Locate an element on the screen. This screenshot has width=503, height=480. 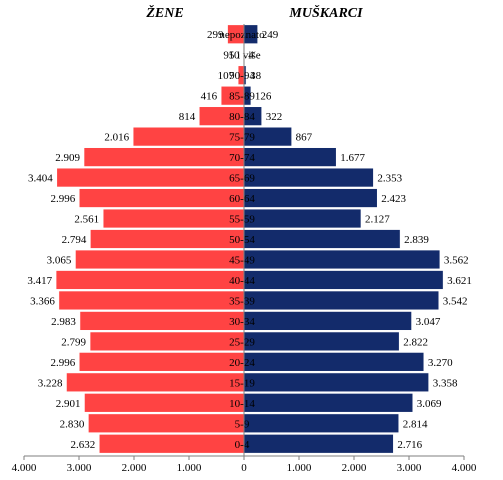
women-value-label-18: 2.901 is located at coordinates (68, 404).